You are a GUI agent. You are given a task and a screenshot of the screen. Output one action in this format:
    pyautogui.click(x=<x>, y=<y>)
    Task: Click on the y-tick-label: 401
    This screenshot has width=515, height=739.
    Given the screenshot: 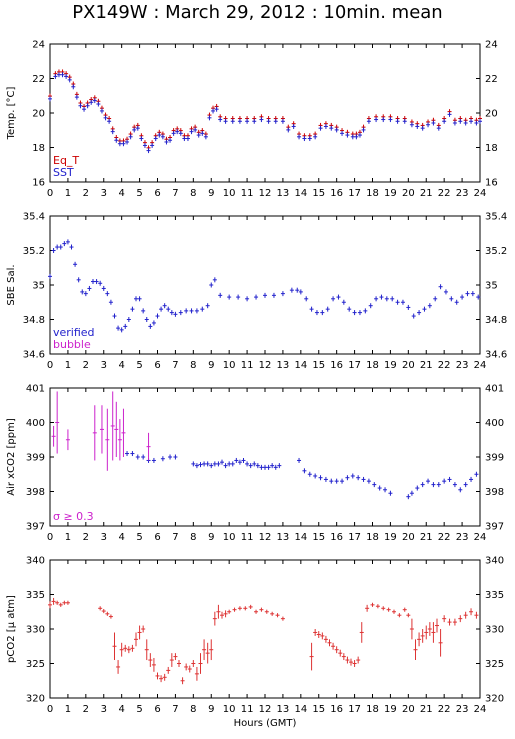 What is the action you would take?
    pyautogui.click(x=35, y=389)
    